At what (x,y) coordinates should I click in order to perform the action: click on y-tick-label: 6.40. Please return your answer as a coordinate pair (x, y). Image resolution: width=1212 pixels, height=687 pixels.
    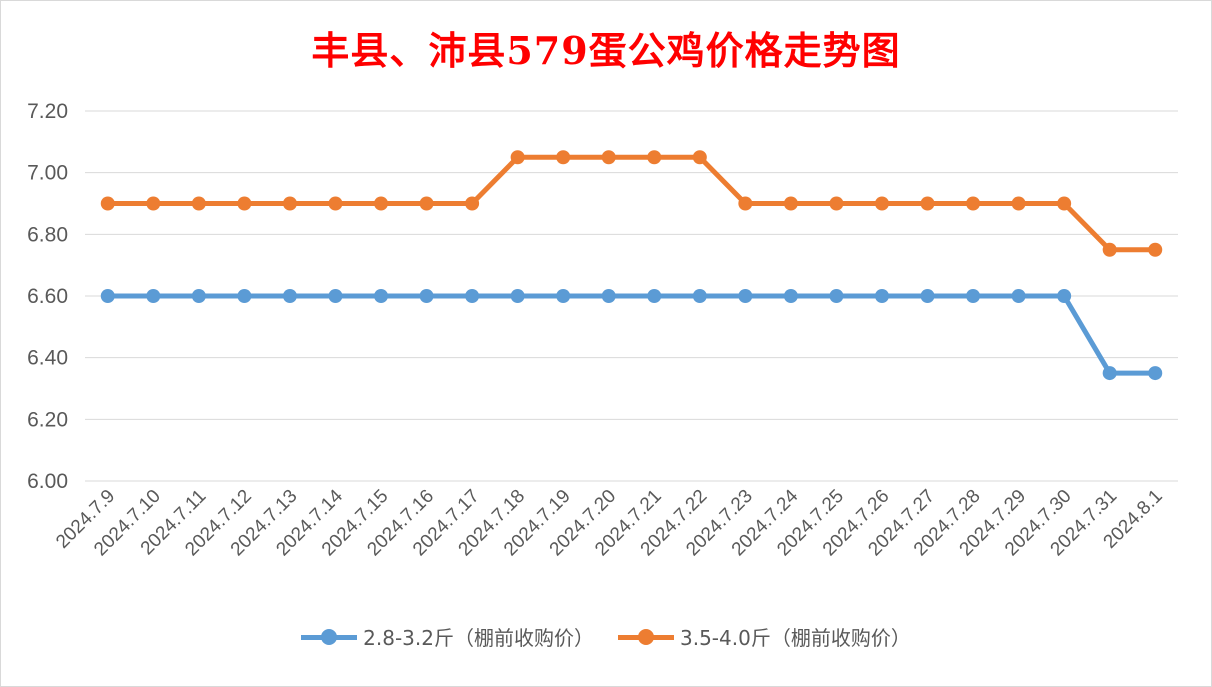
    Looking at the image, I should click on (47, 358).